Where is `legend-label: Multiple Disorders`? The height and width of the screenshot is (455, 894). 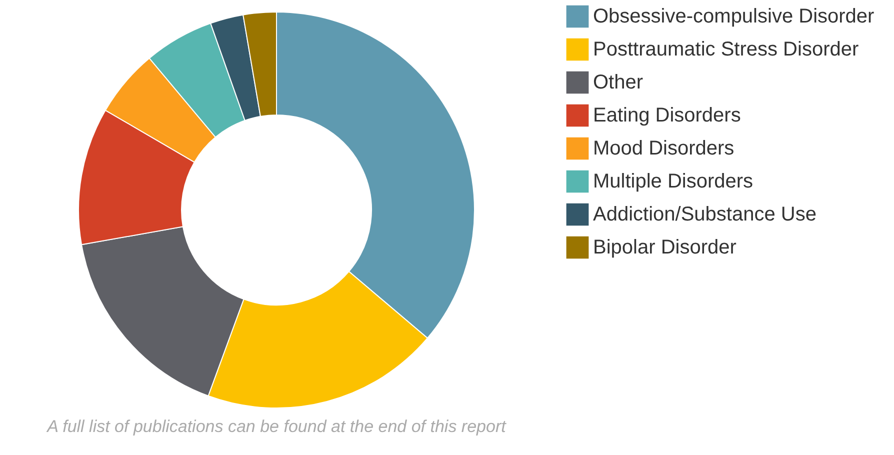
legend-label: Multiple Disorders is located at coordinates (673, 181).